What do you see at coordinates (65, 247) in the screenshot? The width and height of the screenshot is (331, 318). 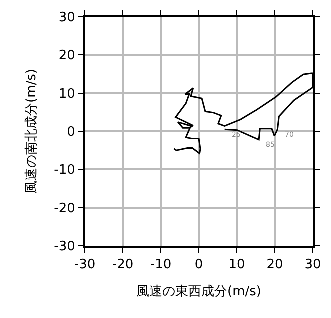 I see `y-tick-label: -30` at bounding box center [65, 247].